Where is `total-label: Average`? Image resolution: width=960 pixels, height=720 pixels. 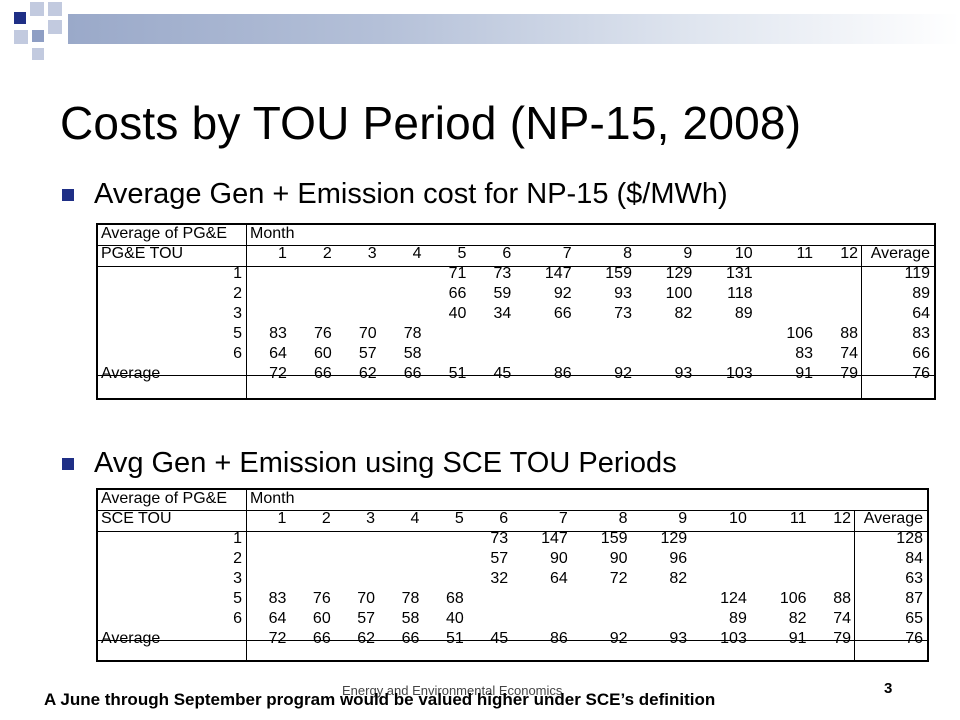 total-label: Average is located at coordinates (131, 373).